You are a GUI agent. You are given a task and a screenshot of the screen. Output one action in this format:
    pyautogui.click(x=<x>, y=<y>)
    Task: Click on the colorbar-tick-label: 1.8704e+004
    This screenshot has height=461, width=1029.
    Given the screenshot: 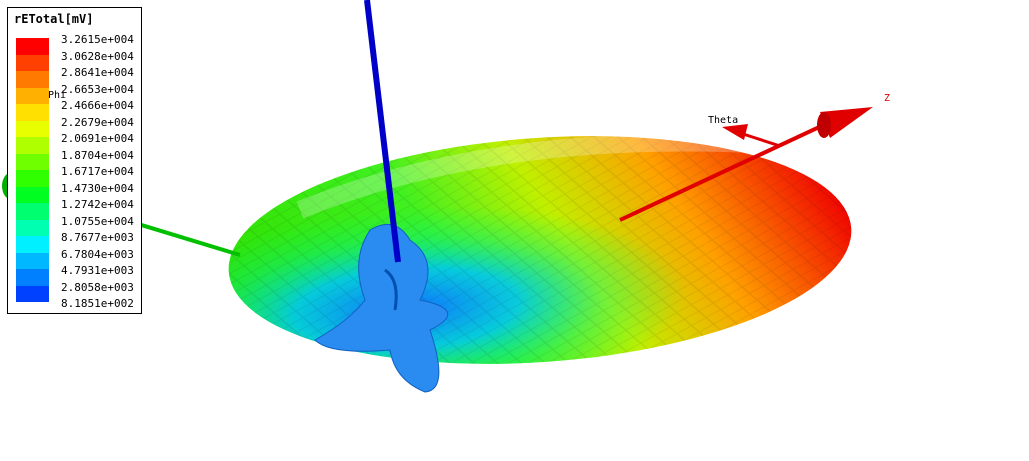 What is the action you would take?
    pyautogui.click(x=97, y=155)
    